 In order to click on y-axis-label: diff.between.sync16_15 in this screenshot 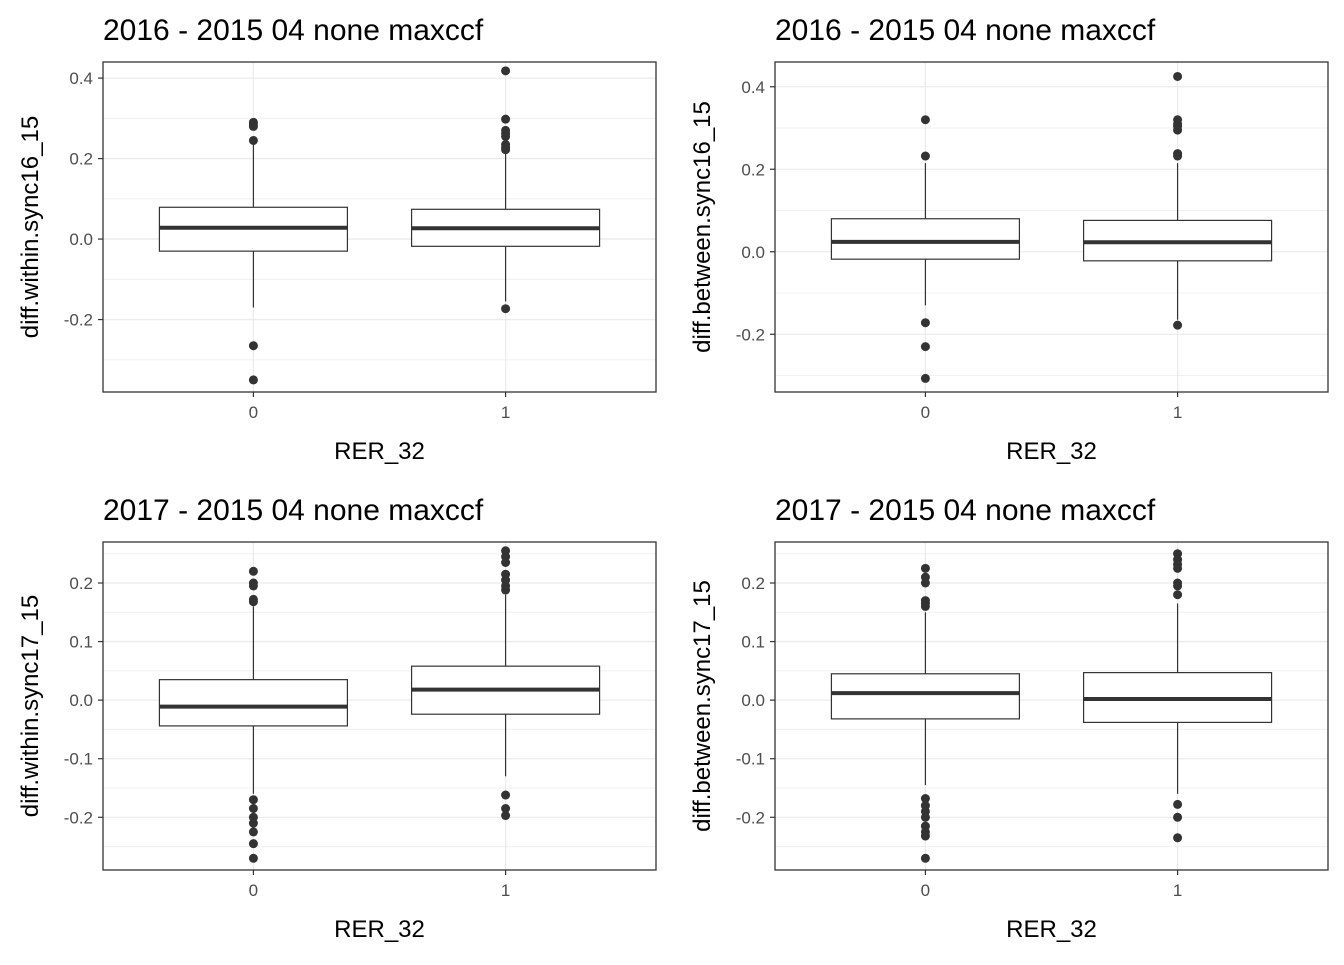, I will do `click(702, 227)`.